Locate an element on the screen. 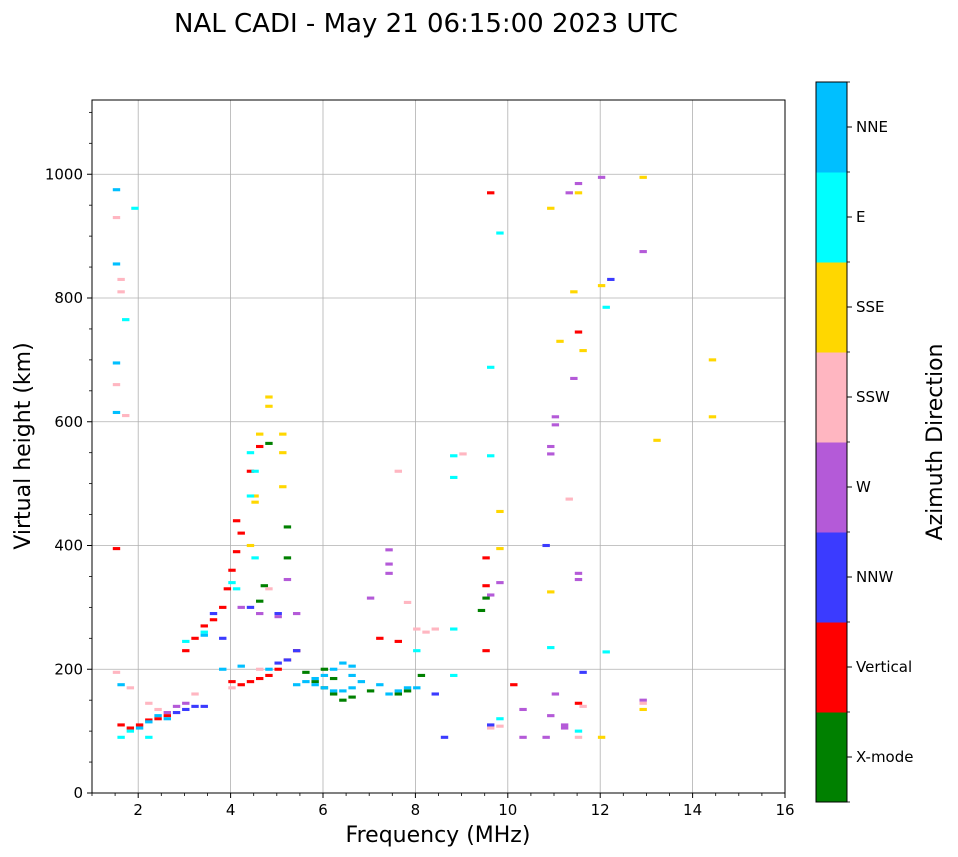 This screenshot has height=857, width=958. colorbar-tick-label: Vertical is located at coordinates (884, 667).